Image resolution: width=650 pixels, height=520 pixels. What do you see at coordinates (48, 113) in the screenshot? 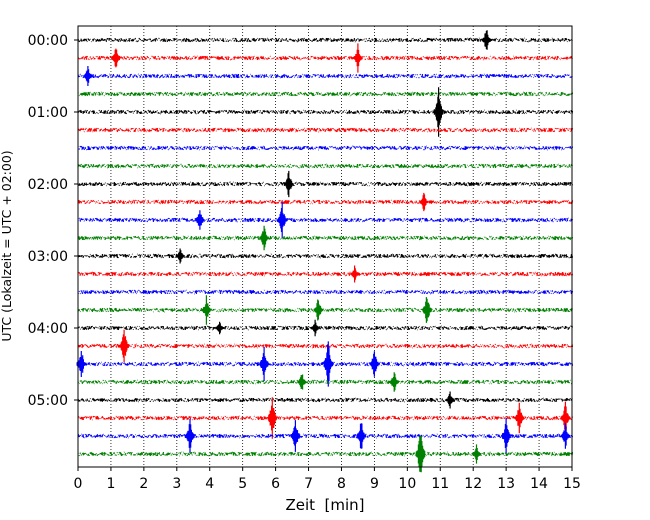
I see `y-tick-label: 01:00` at bounding box center [48, 113].